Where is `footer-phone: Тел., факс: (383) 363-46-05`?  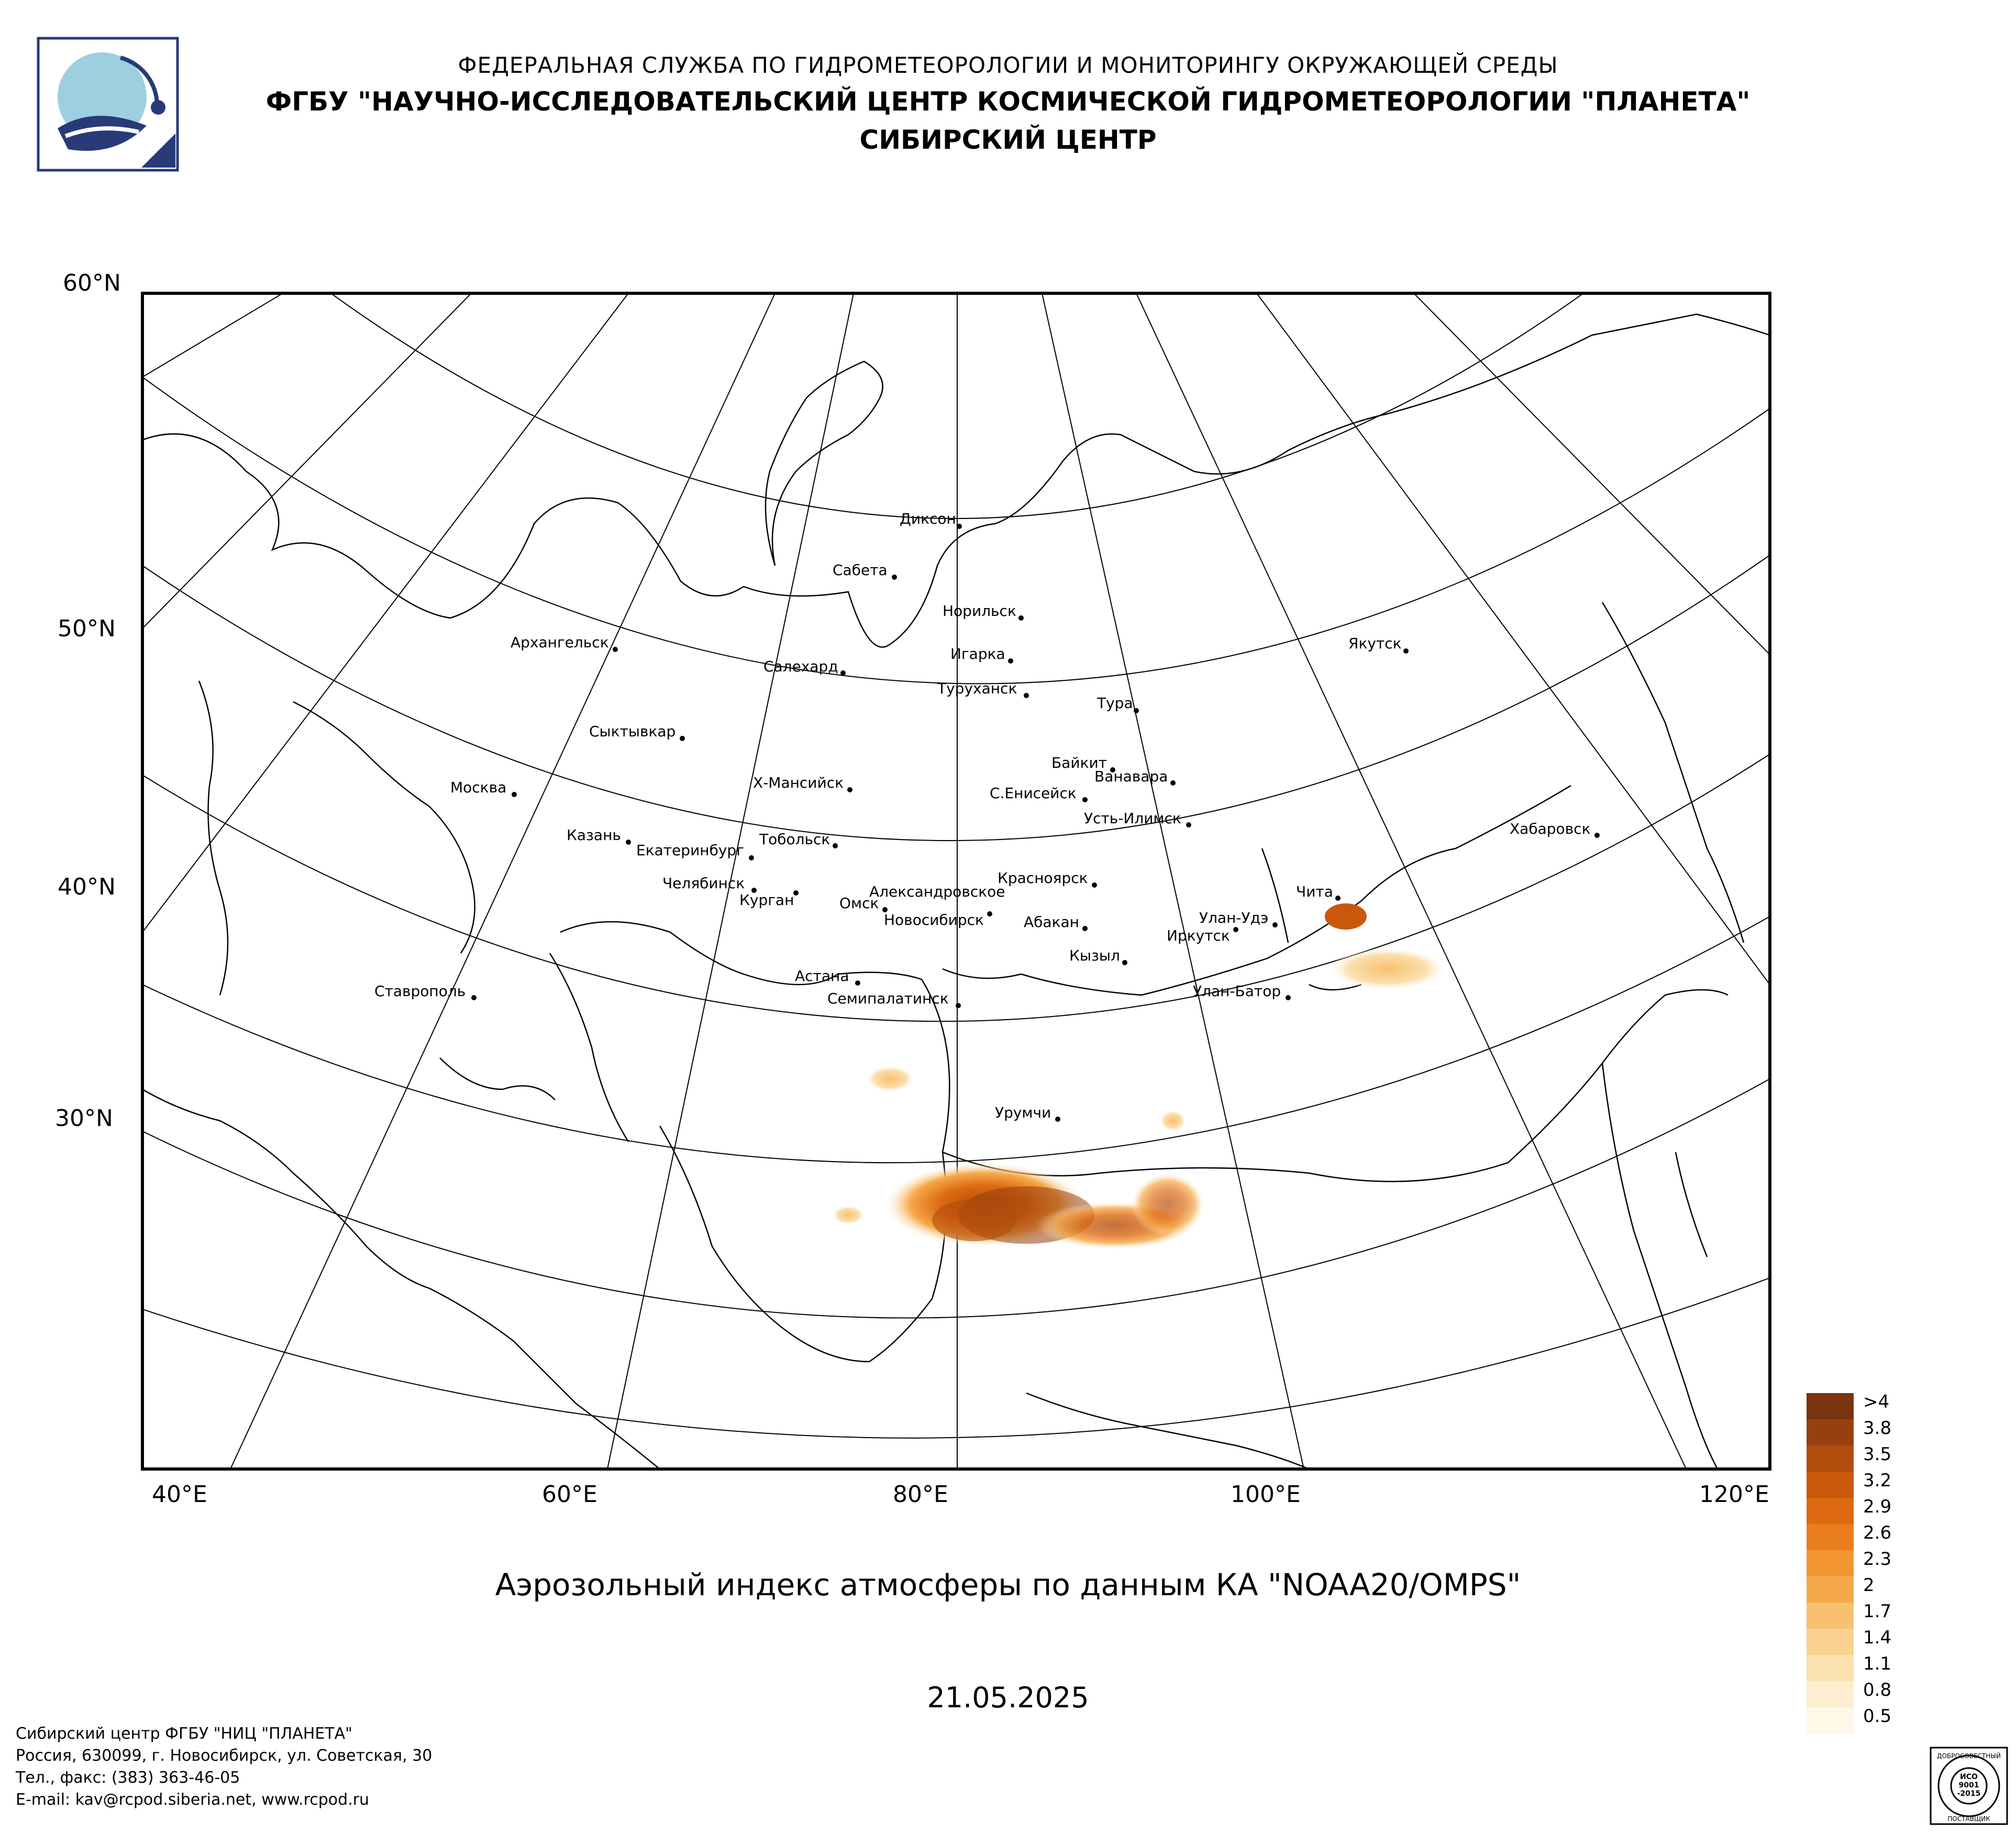
footer-phone: Тел., факс: (383) 363-46-05 is located at coordinates (128, 1778).